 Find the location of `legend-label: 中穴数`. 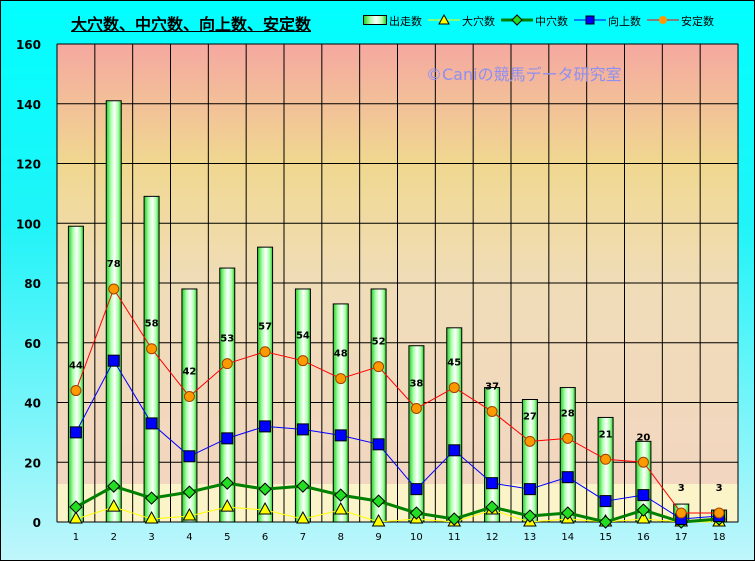

legend-label: 中穴数 is located at coordinates (551, 21).